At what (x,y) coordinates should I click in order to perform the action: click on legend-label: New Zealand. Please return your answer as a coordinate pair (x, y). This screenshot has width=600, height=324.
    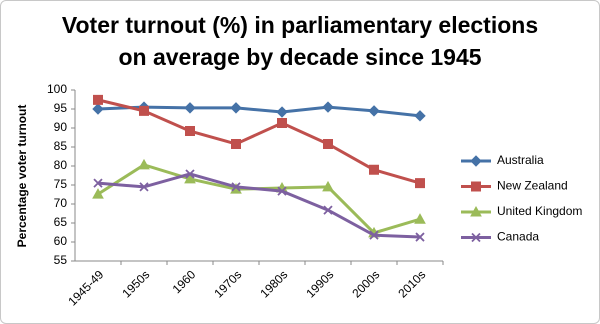
    Looking at the image, I should click on (532, 186).